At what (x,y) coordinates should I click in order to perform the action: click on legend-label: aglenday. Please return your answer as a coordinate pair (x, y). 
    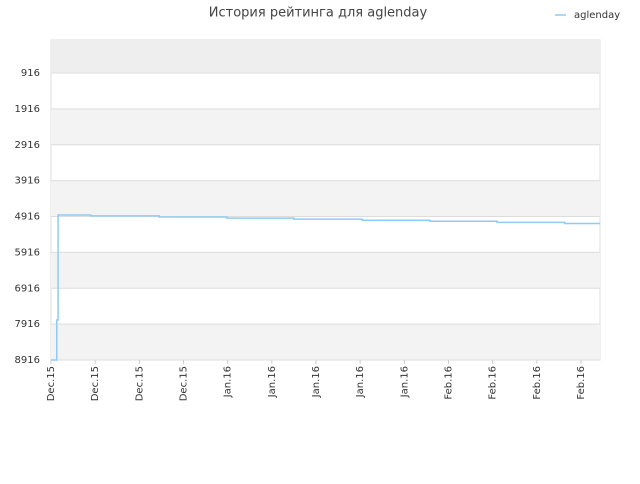
    Looking at the image, I should click on (597, 15).